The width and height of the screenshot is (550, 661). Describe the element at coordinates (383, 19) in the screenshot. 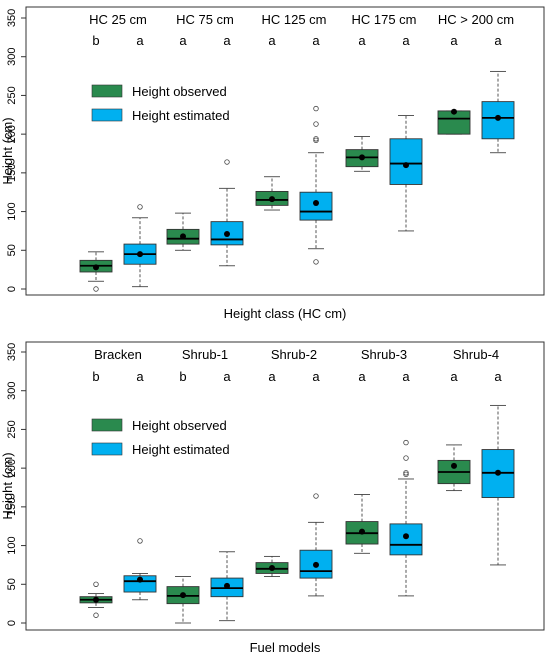

I see `category-label: HC 175 cm` at that location.